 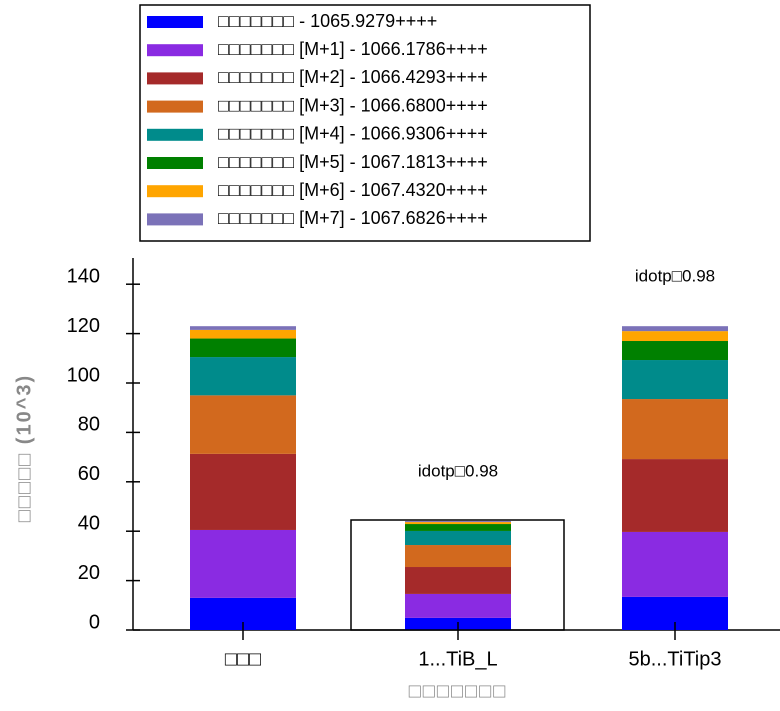 What do you see at coordinates (83, 375) in the screenshot?
I see `y-tick-label: 100` at bounding box center [83, 375].